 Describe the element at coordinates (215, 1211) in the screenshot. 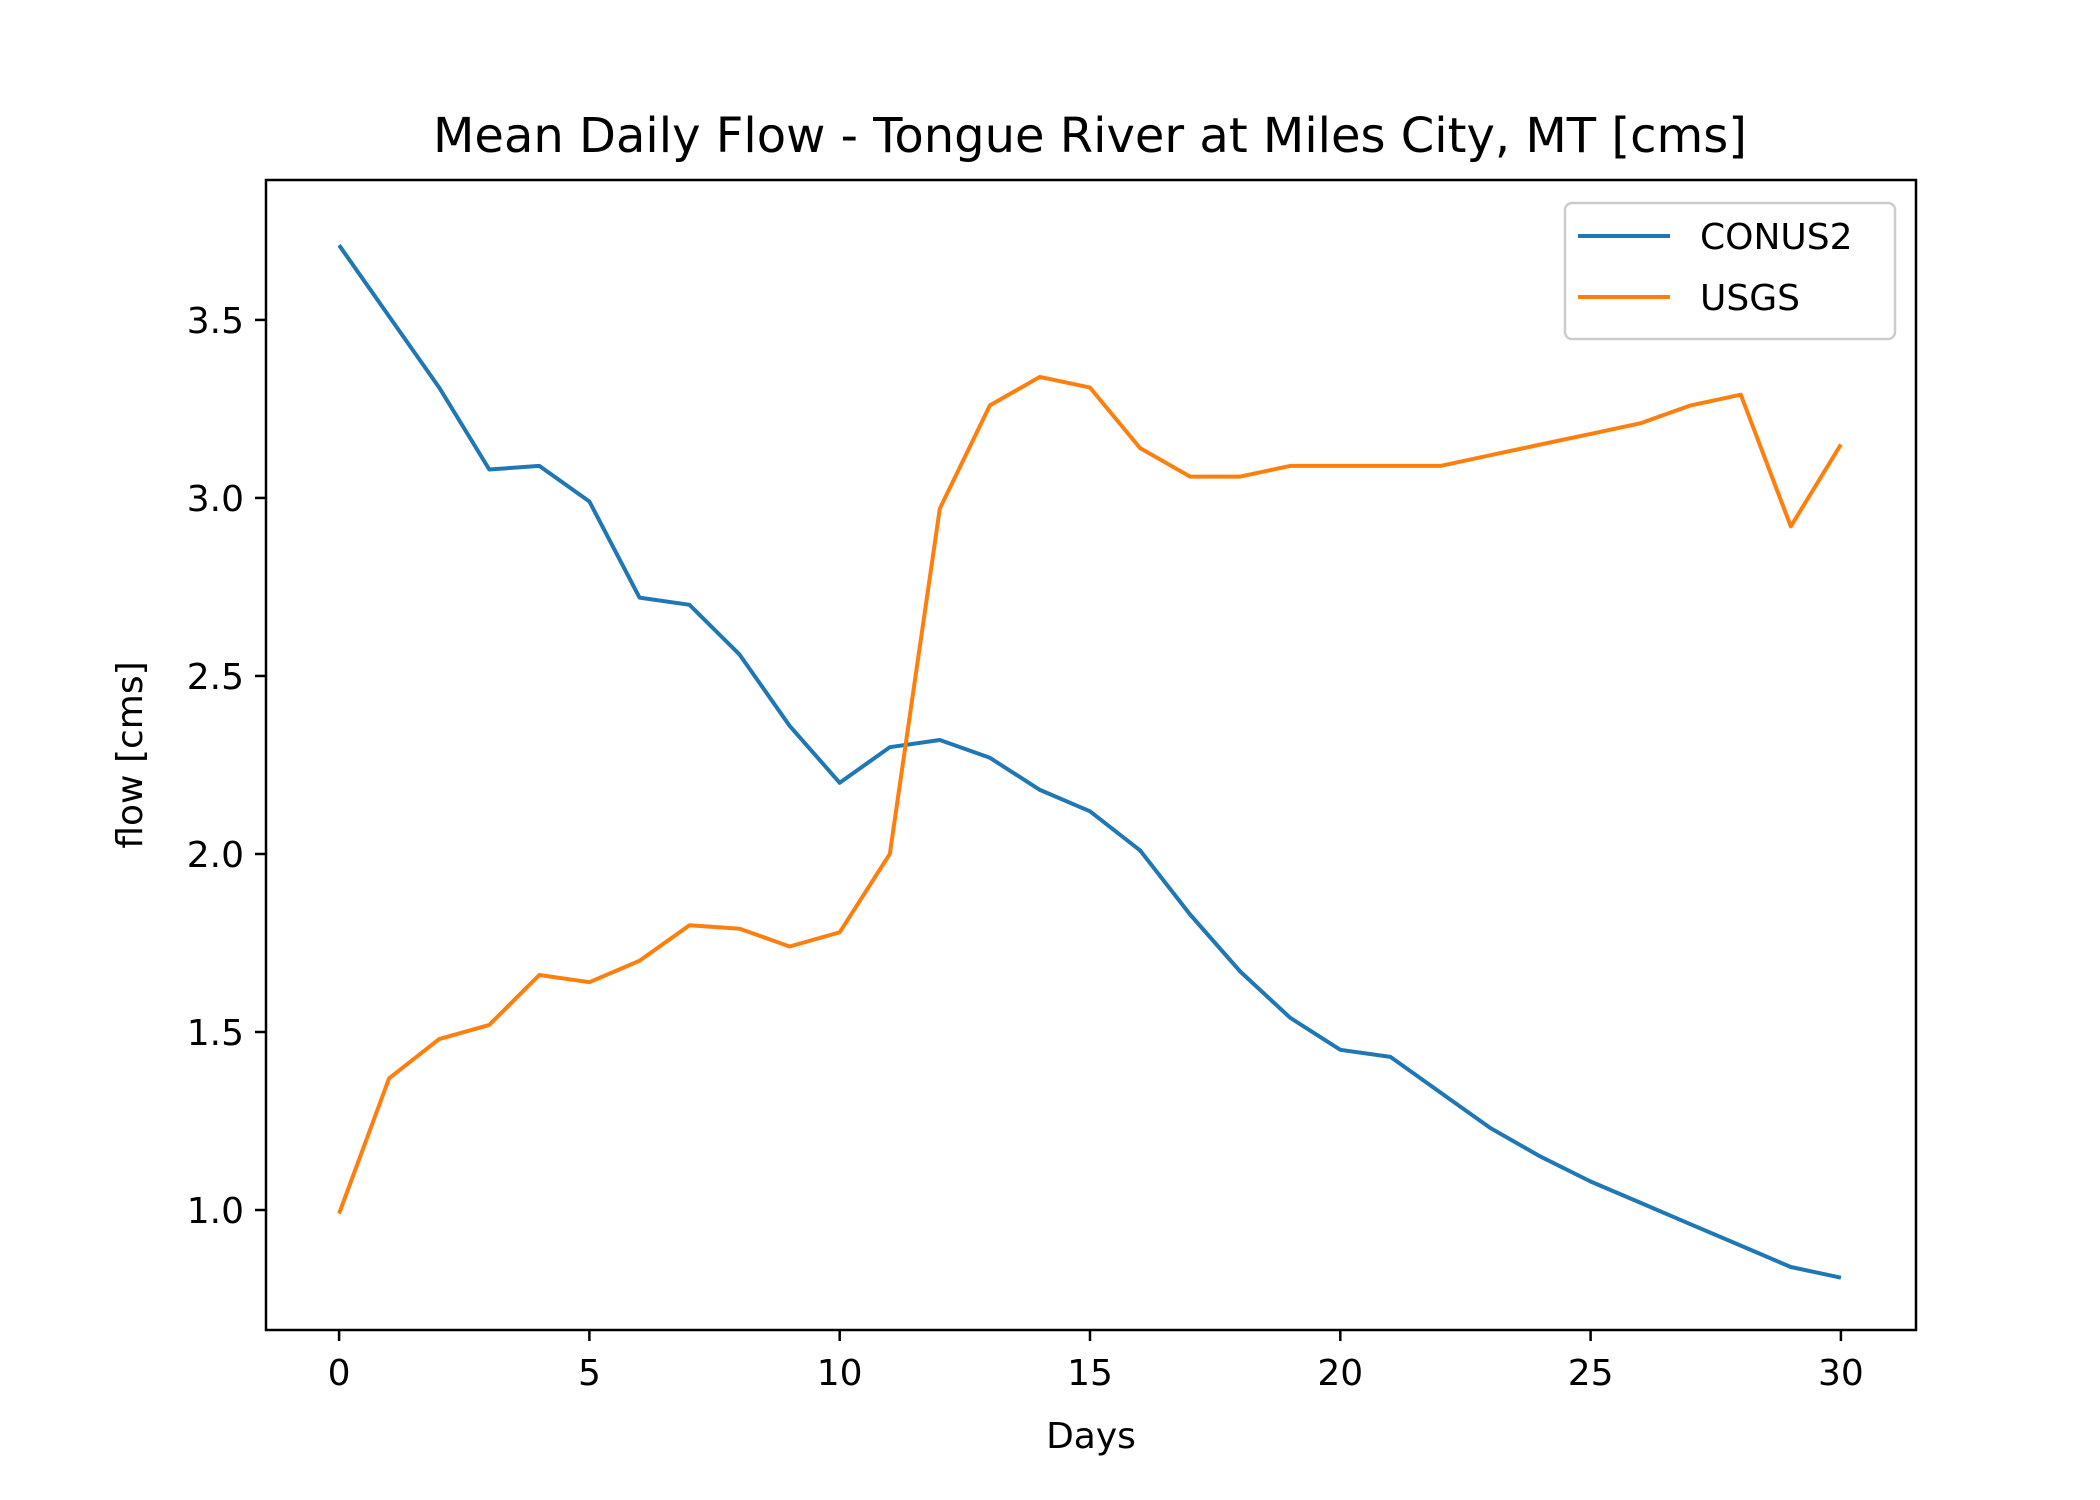

I see `y-tick-label: 1.0` at that location.